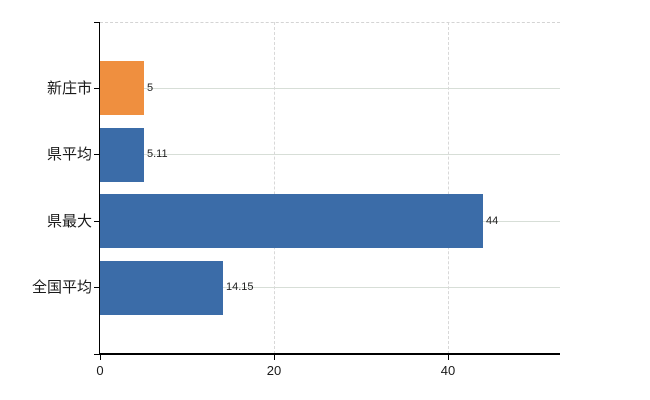  What do you see at coordinates (157, 154) in the screenshot?
I see `bar-value-label: 5.11` at bounding box center [157, 154].